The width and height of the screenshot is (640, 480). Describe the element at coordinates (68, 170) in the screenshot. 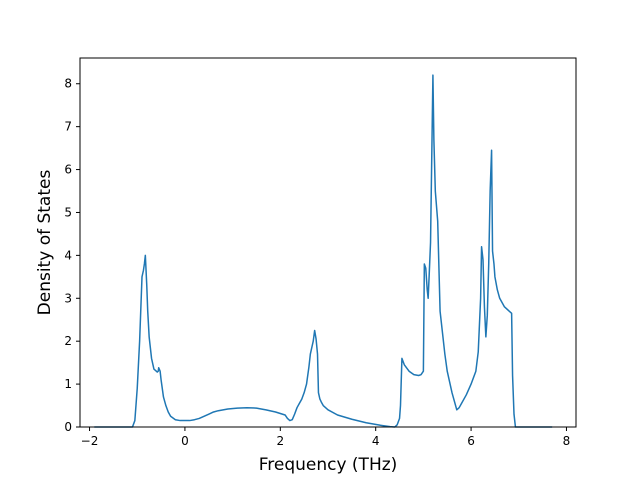

I see `y-tick-label: 6` at that location.